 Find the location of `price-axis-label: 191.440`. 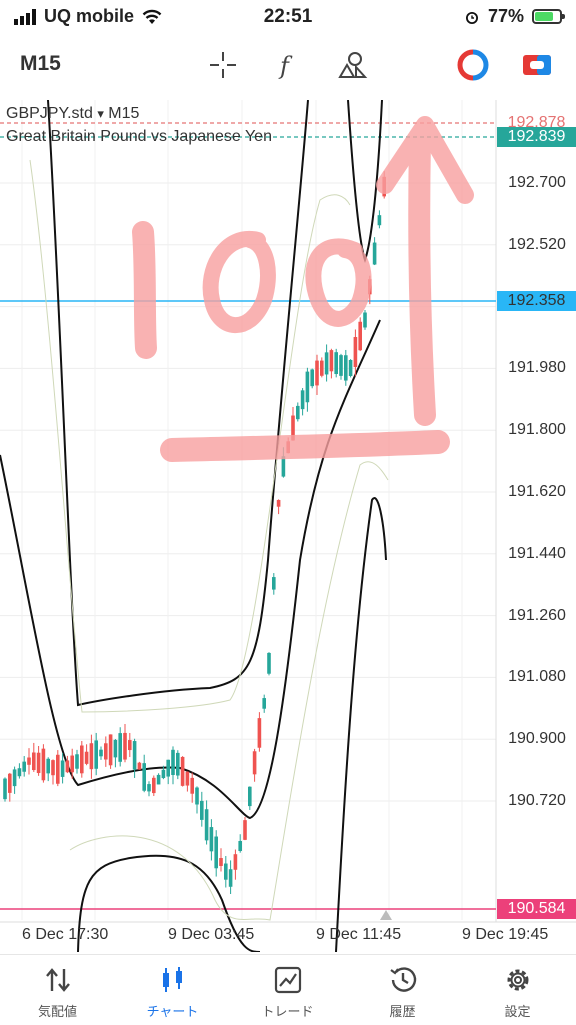

price-axis-label: 191.440 is located at coordinates (537, 553).